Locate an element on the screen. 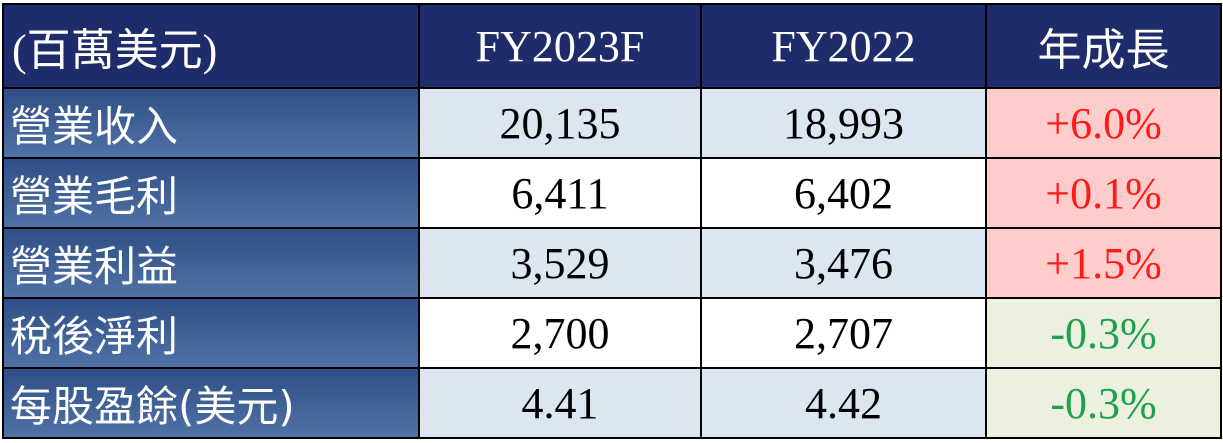  value-cell: 20,135 is located at coordinates (560, 123).